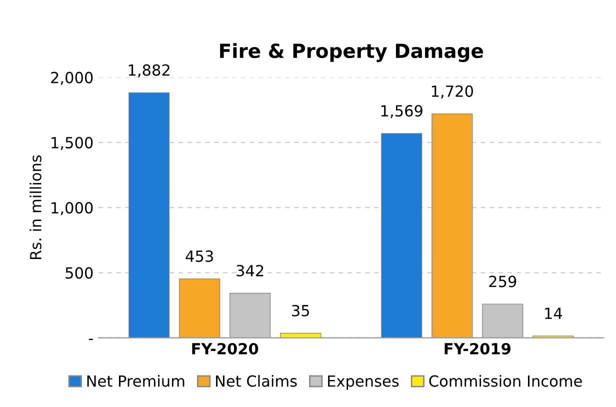 The image size is (616, 407). Describe the element at coordinates (363, 382) in the screenshot. I see `legend-label: Expenses` at that location.